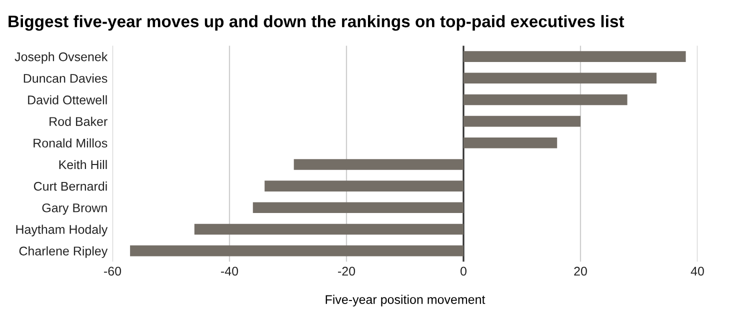 The image size is (750, 327). Describe the element at coordinates (74, 209) in the screenshot. I see `y-tick-label: Gary Brown` at that location.